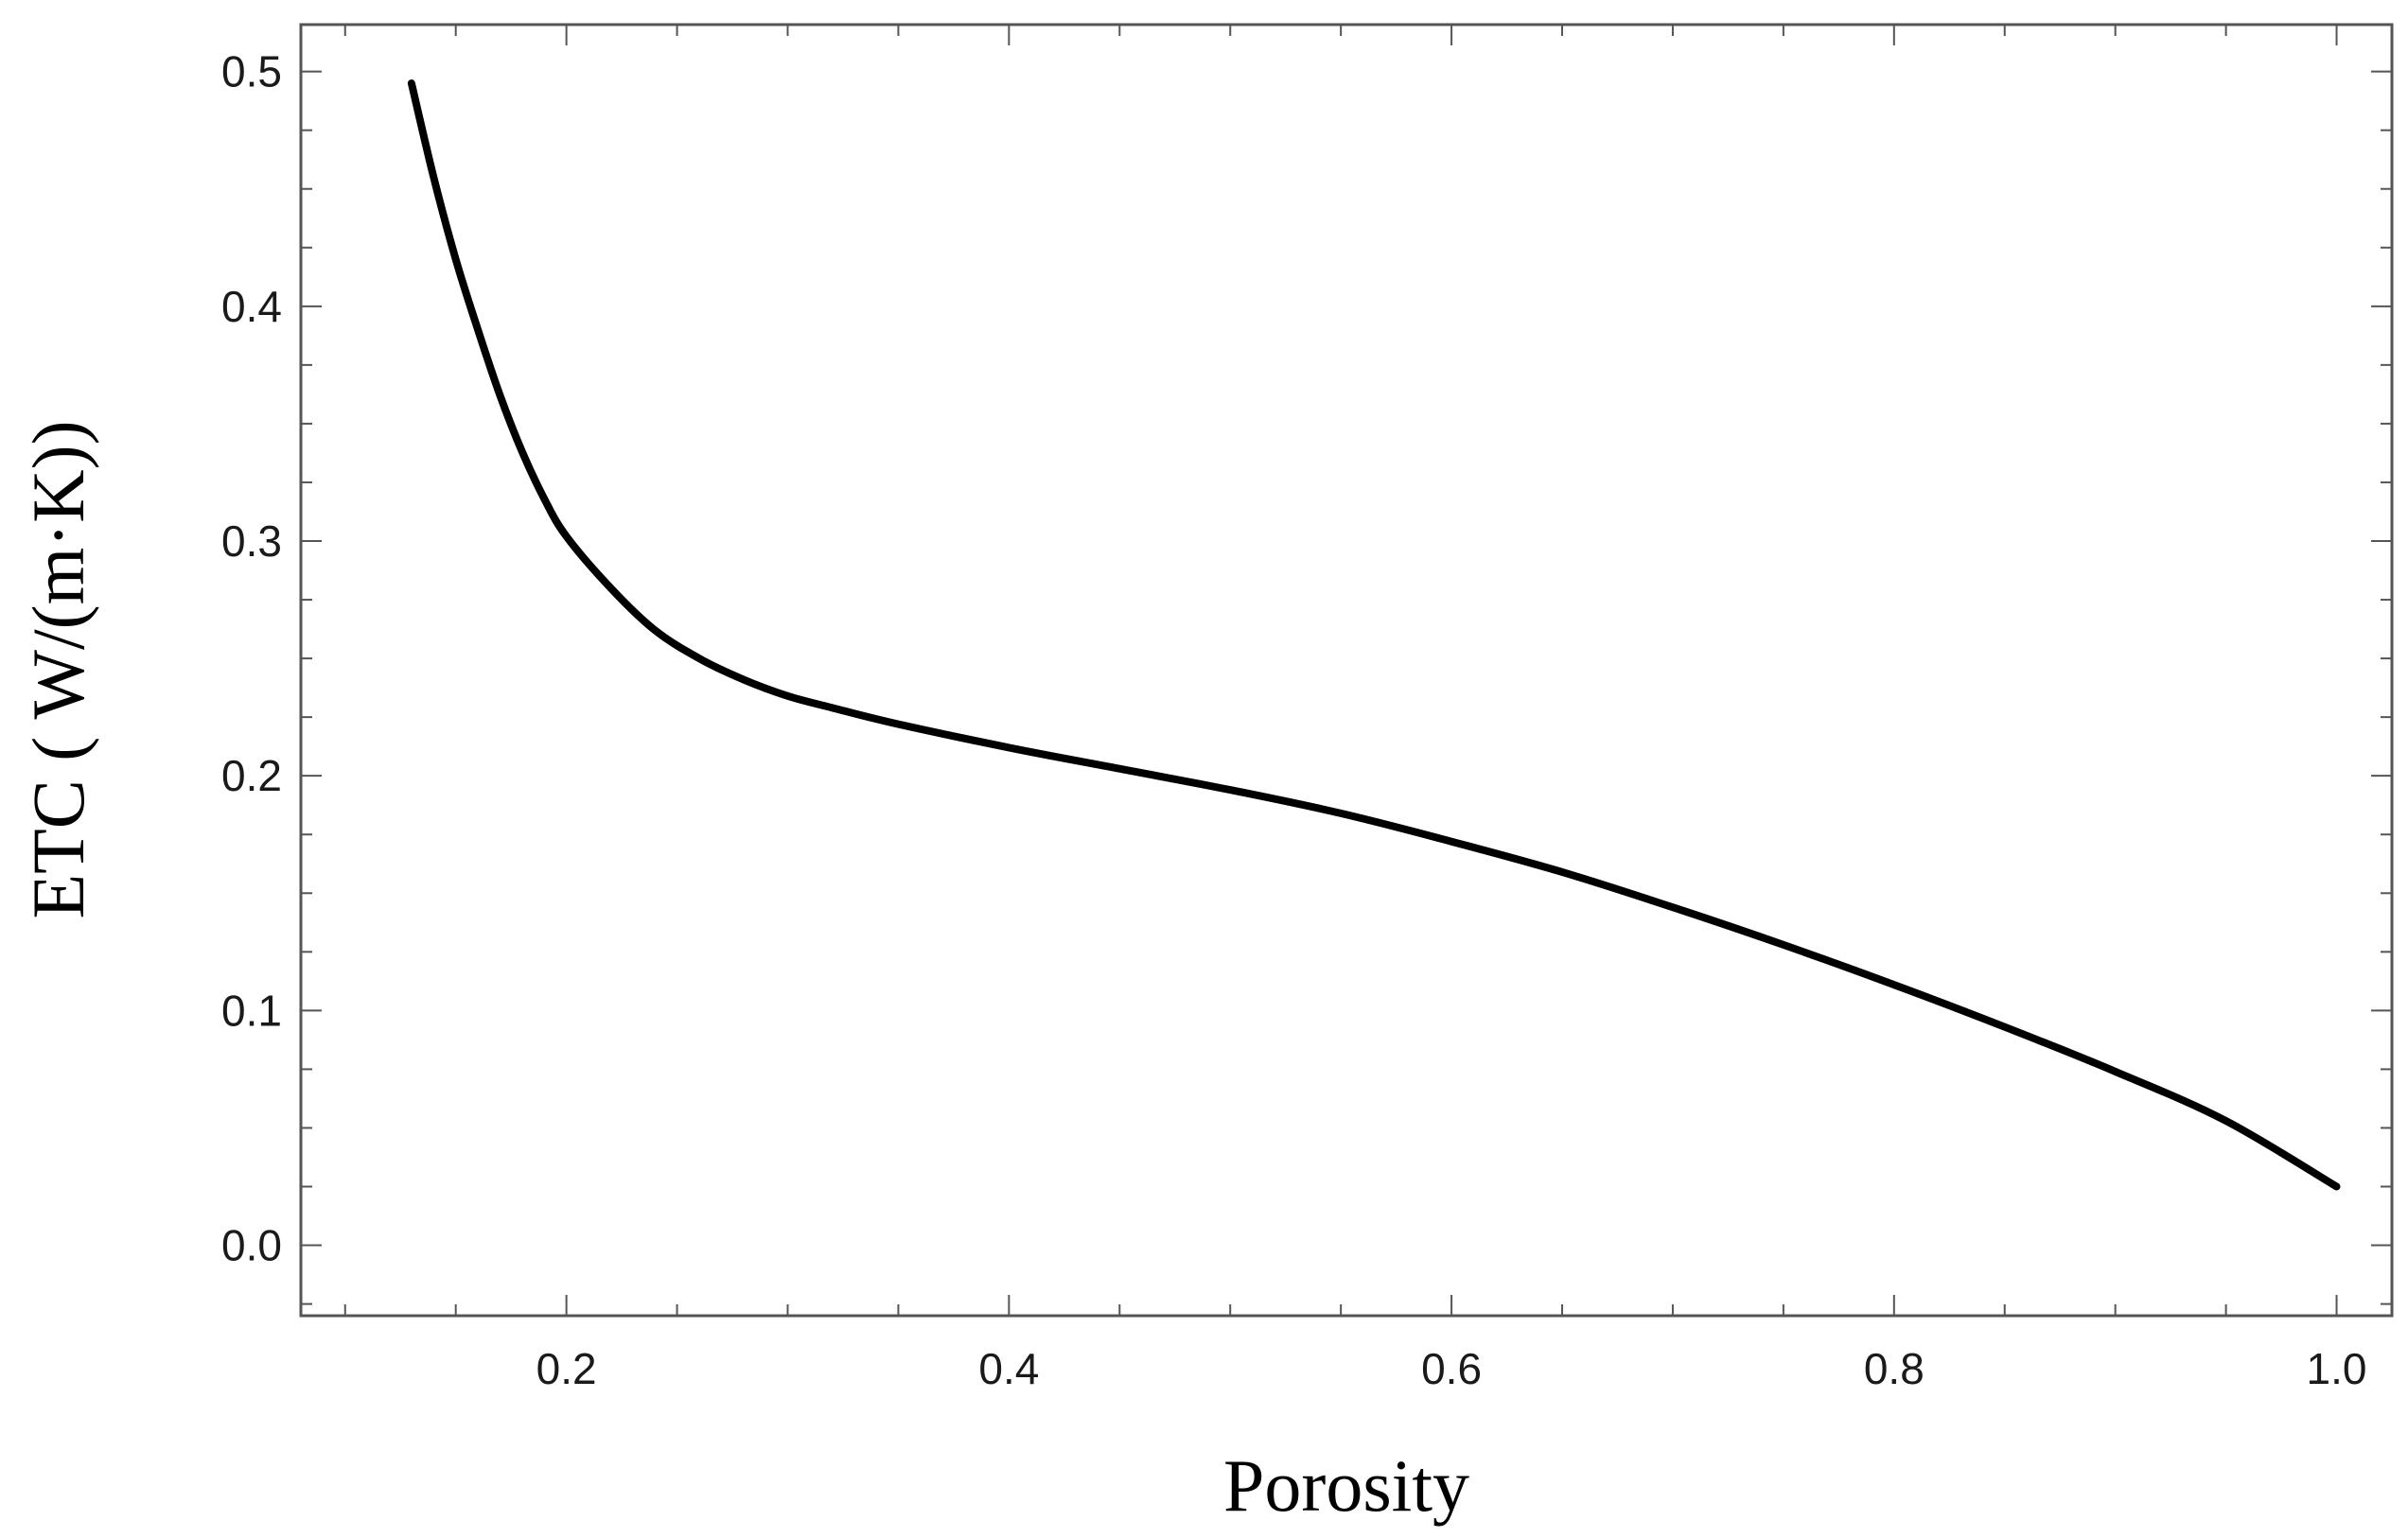 This screenshot has height=1538, width=2408. I want to click on x-tick-label: 0.2, so click(566, 1368).